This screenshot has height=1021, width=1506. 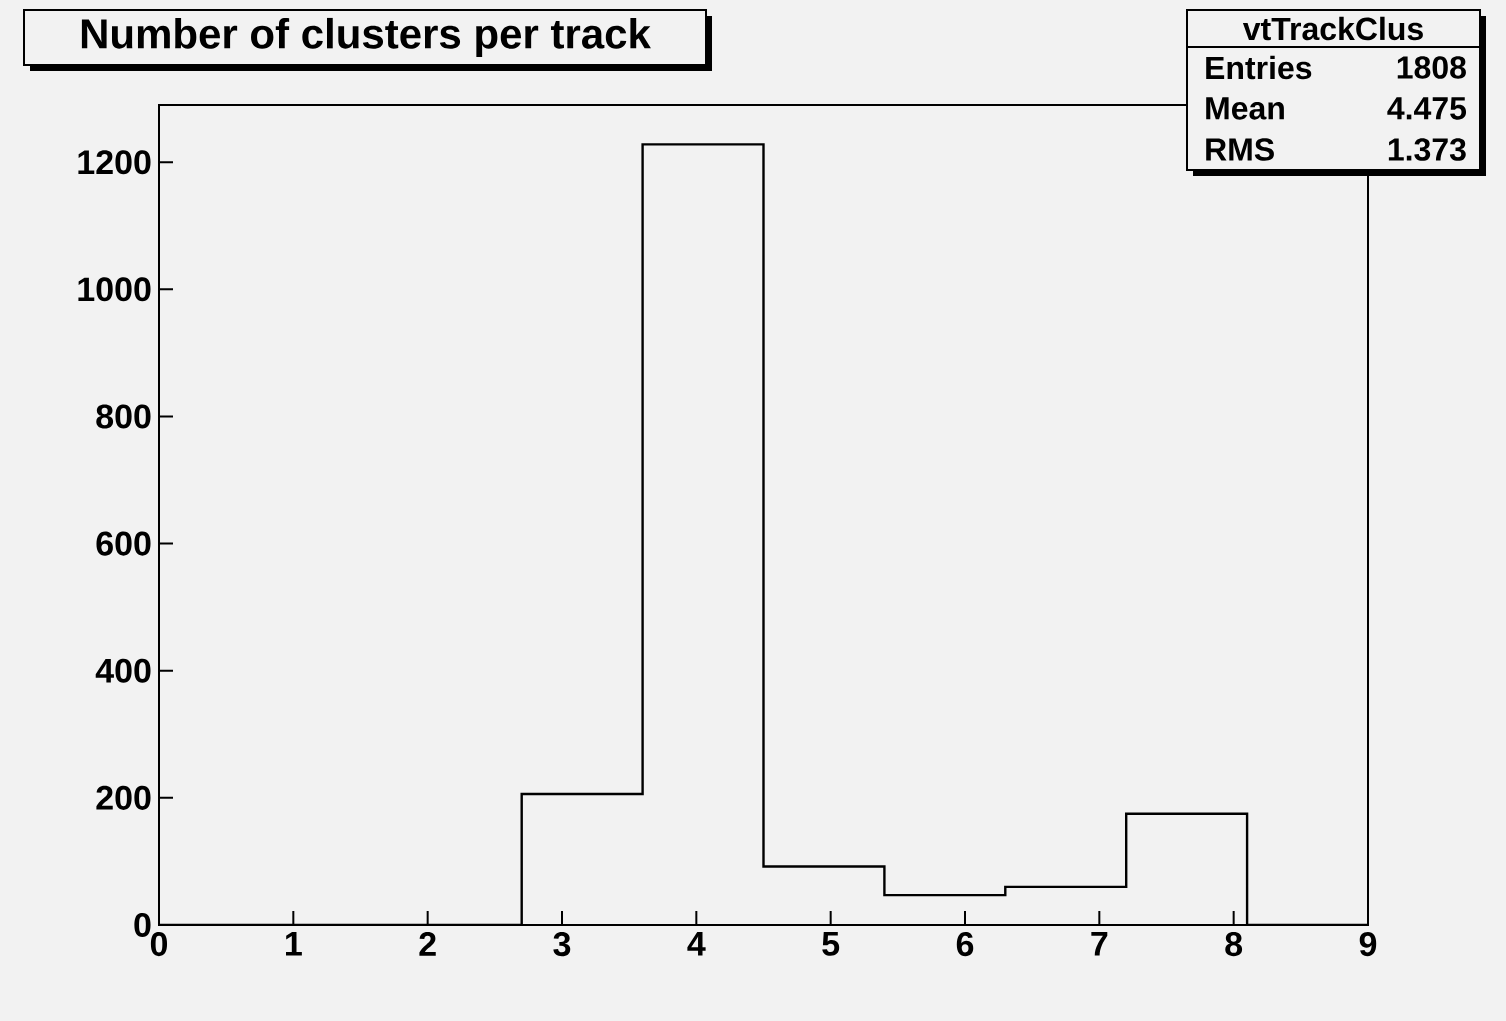 I want to click on annotation: RMS, so click(x=1240, y=149).